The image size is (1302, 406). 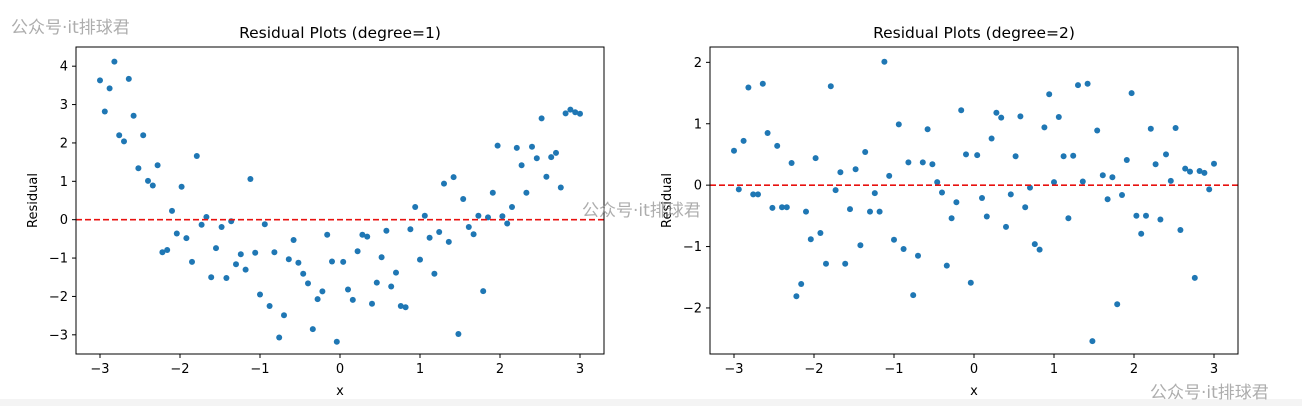 I want to click on x-tick-label: −1, so click(x=893, y=369).